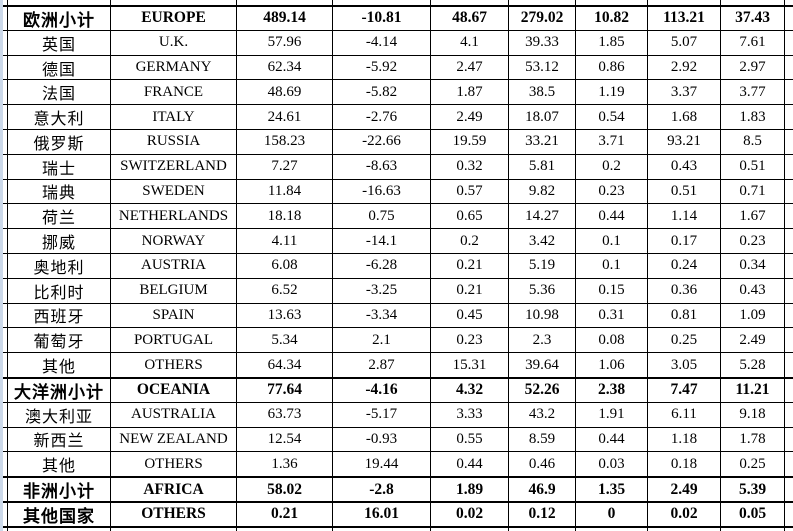 The height and width of the screenshot is (531, 793). I want to click on country-name-cn: 非洲小计, so click(58, 489).